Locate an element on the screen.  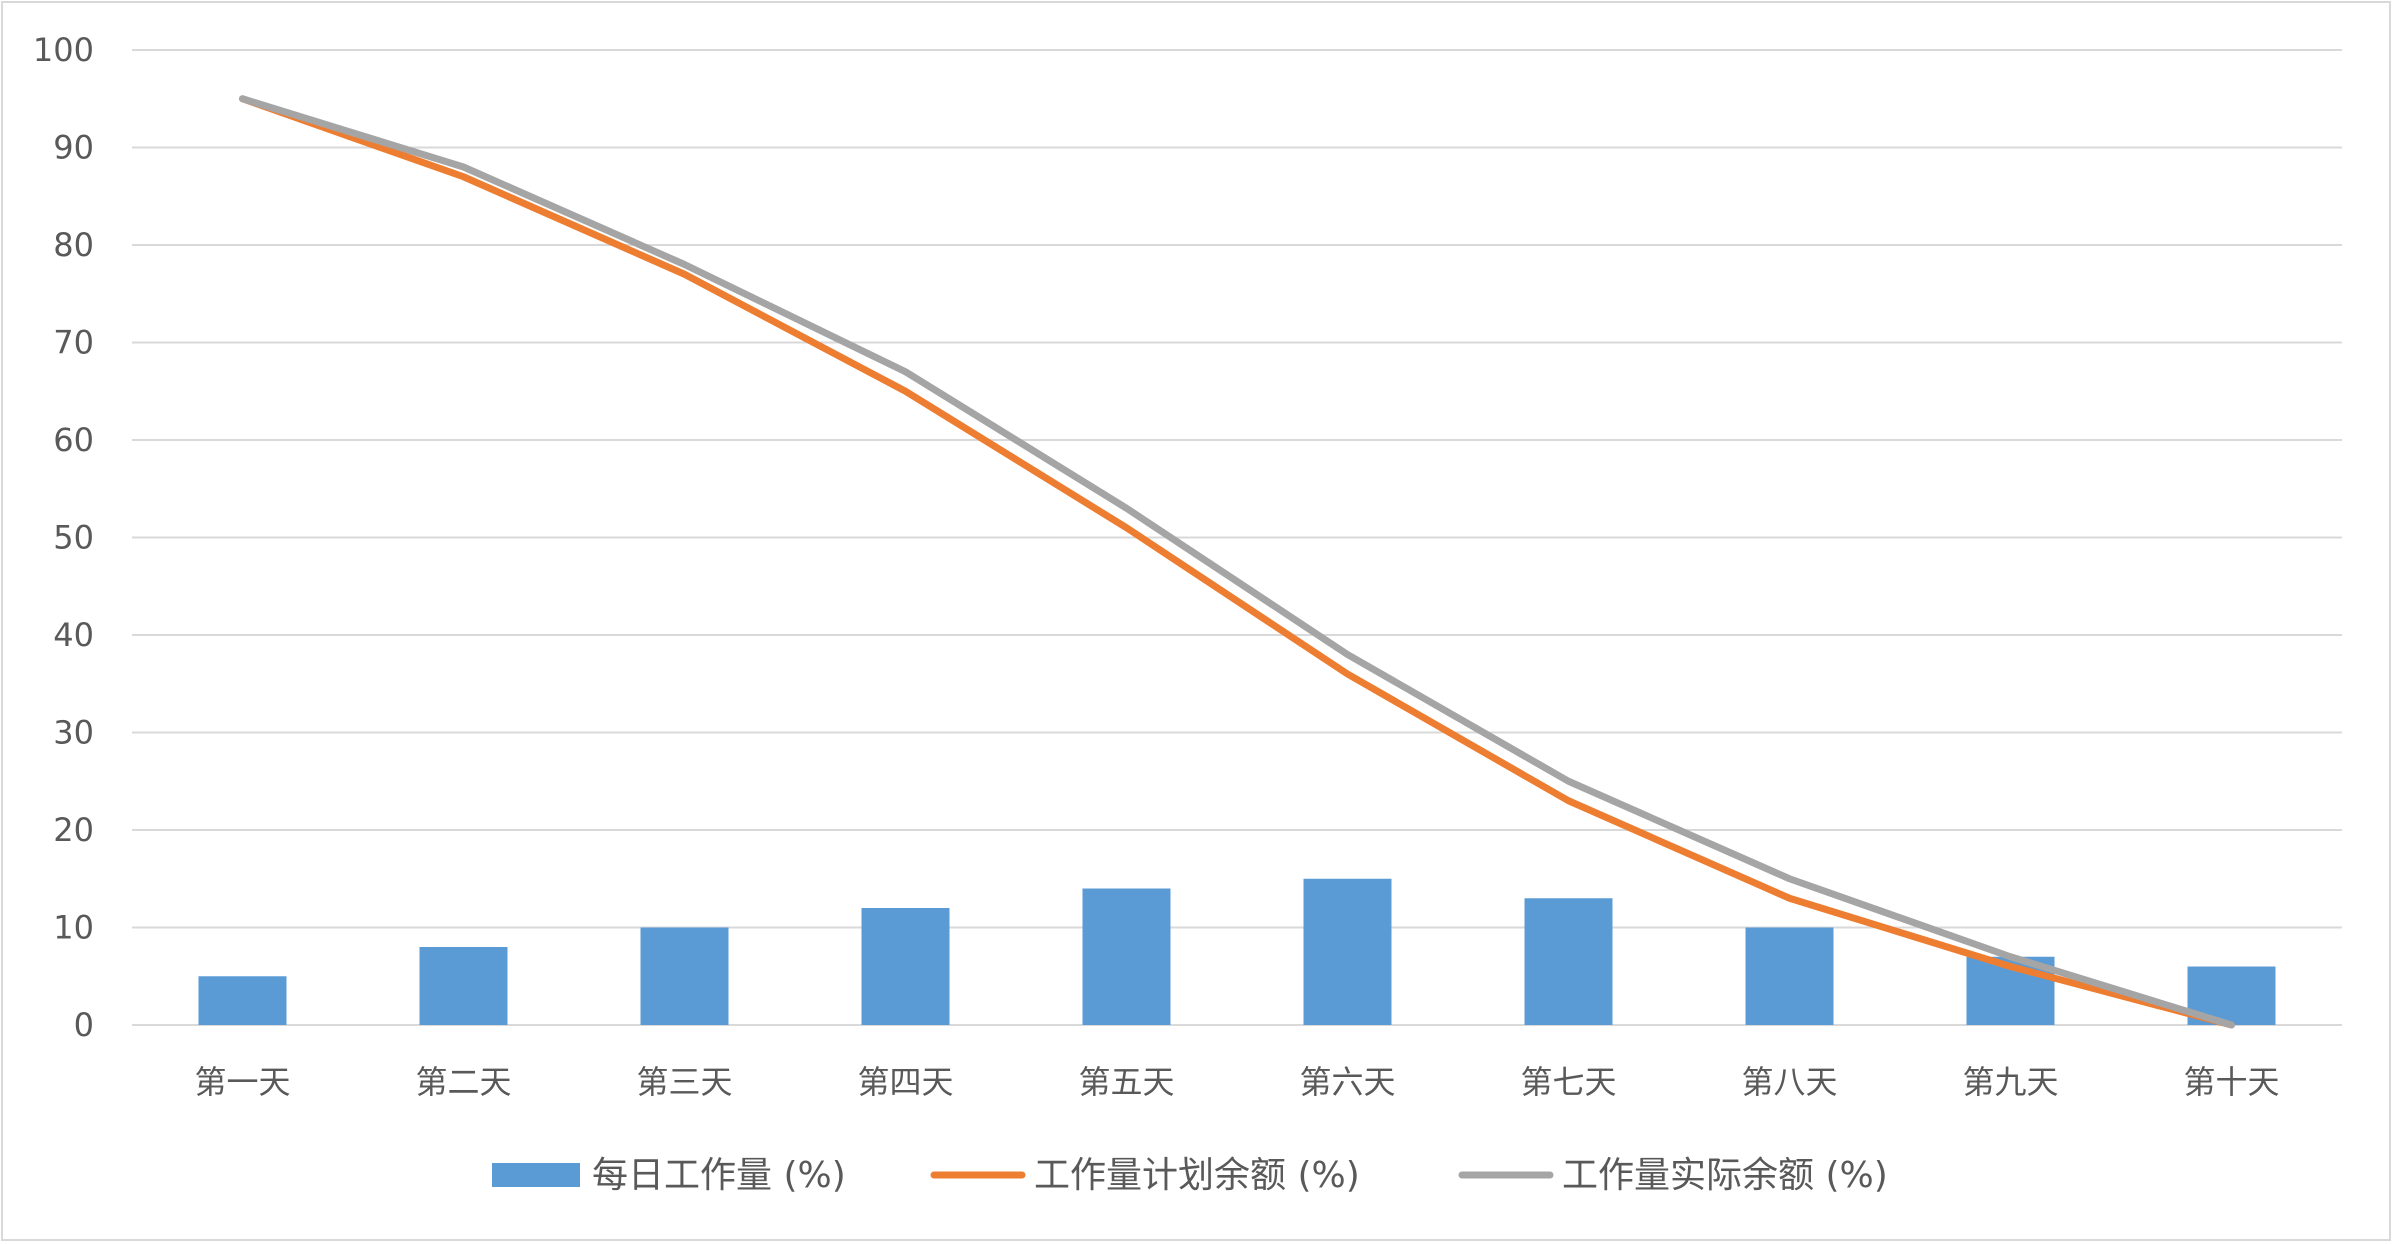
y-tick-label: 50 is located at coordinates (73, 538).